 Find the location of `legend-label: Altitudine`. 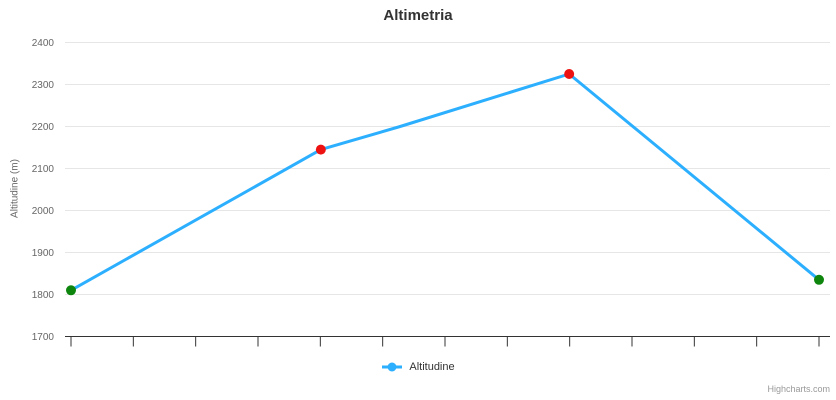

legend-label: Altitudine is located at coordinates (432, 367).